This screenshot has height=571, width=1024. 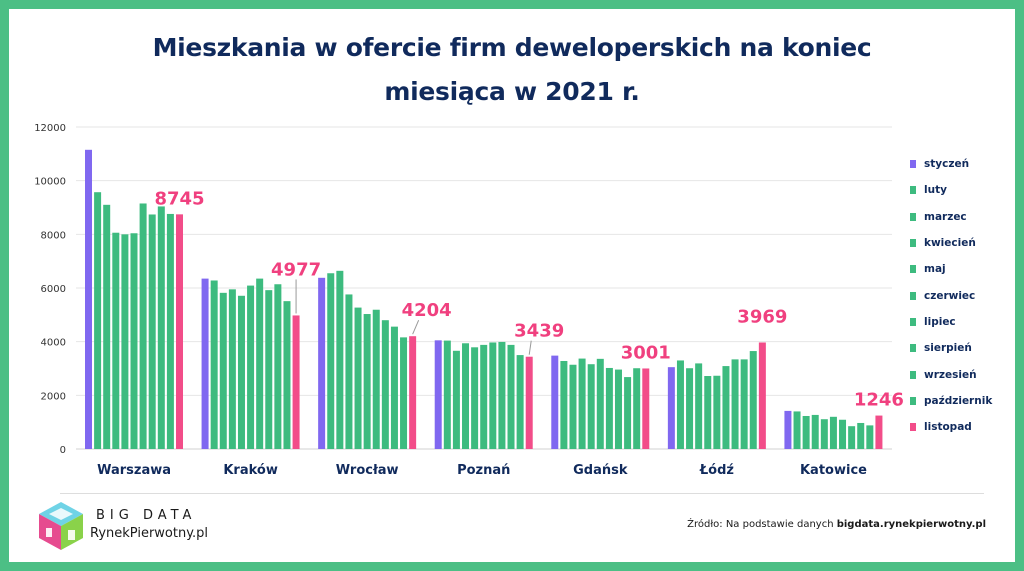 What do you see at coordinates (149, 533) in the screenshot?
I see `logo-text-rynekpierwotny: RynekPierwotny.pl` at bounding box center [149, 533].